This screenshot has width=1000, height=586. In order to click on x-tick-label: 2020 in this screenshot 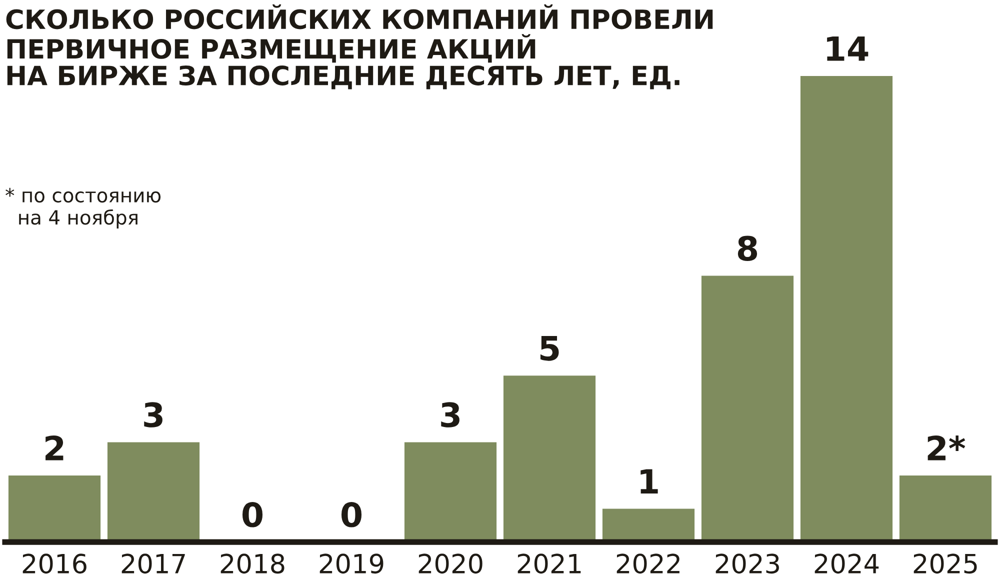, I will do `click(450, 564)`.